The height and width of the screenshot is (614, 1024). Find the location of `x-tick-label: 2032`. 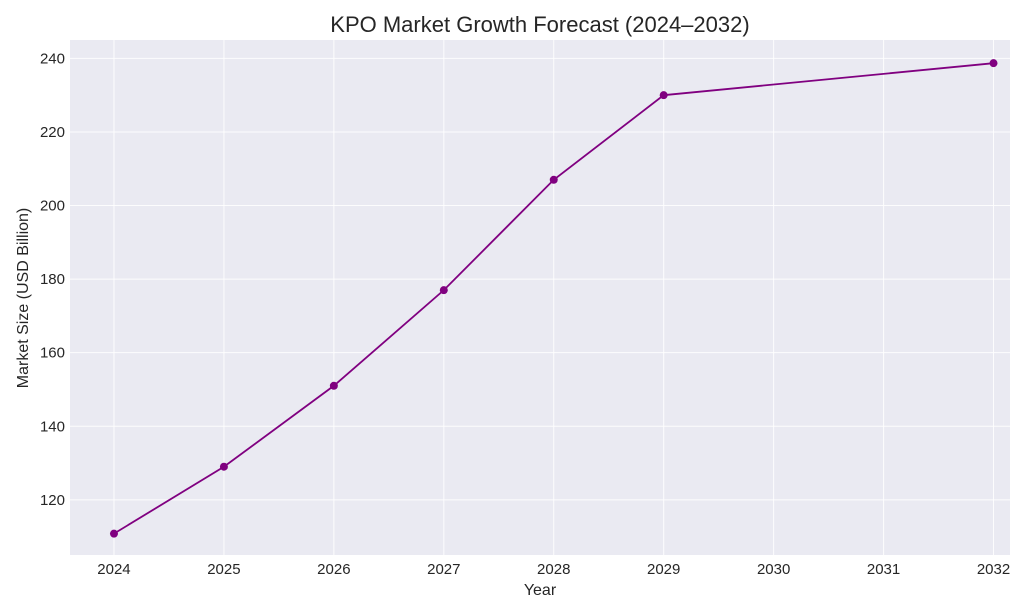

x-tick-label: 2032 is located at coordinates (993, 569).